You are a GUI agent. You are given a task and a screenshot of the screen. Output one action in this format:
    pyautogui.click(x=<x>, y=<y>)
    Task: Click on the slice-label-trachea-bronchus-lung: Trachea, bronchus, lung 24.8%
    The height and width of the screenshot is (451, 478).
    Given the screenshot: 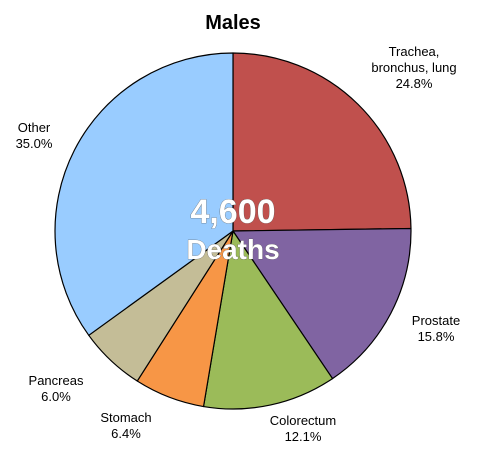 What is the action you would take?
    pyautogui.click(x=413, y=67)
    